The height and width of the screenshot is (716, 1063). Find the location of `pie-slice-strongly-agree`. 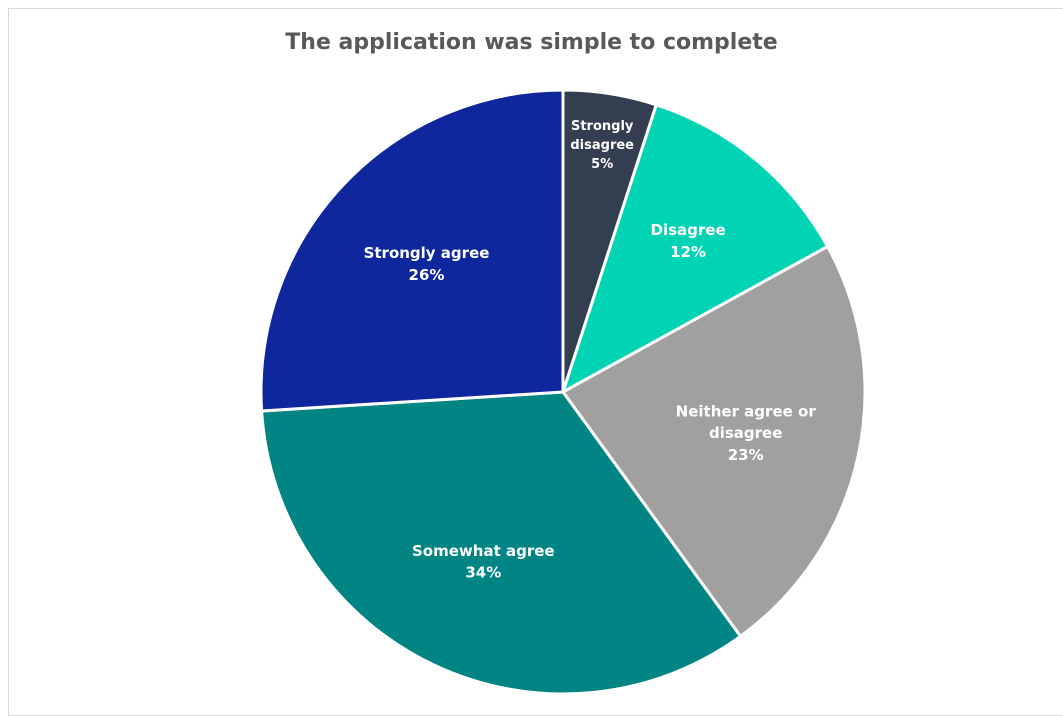

pie-slice-strongly-agree is located at coordinates (412, 250).